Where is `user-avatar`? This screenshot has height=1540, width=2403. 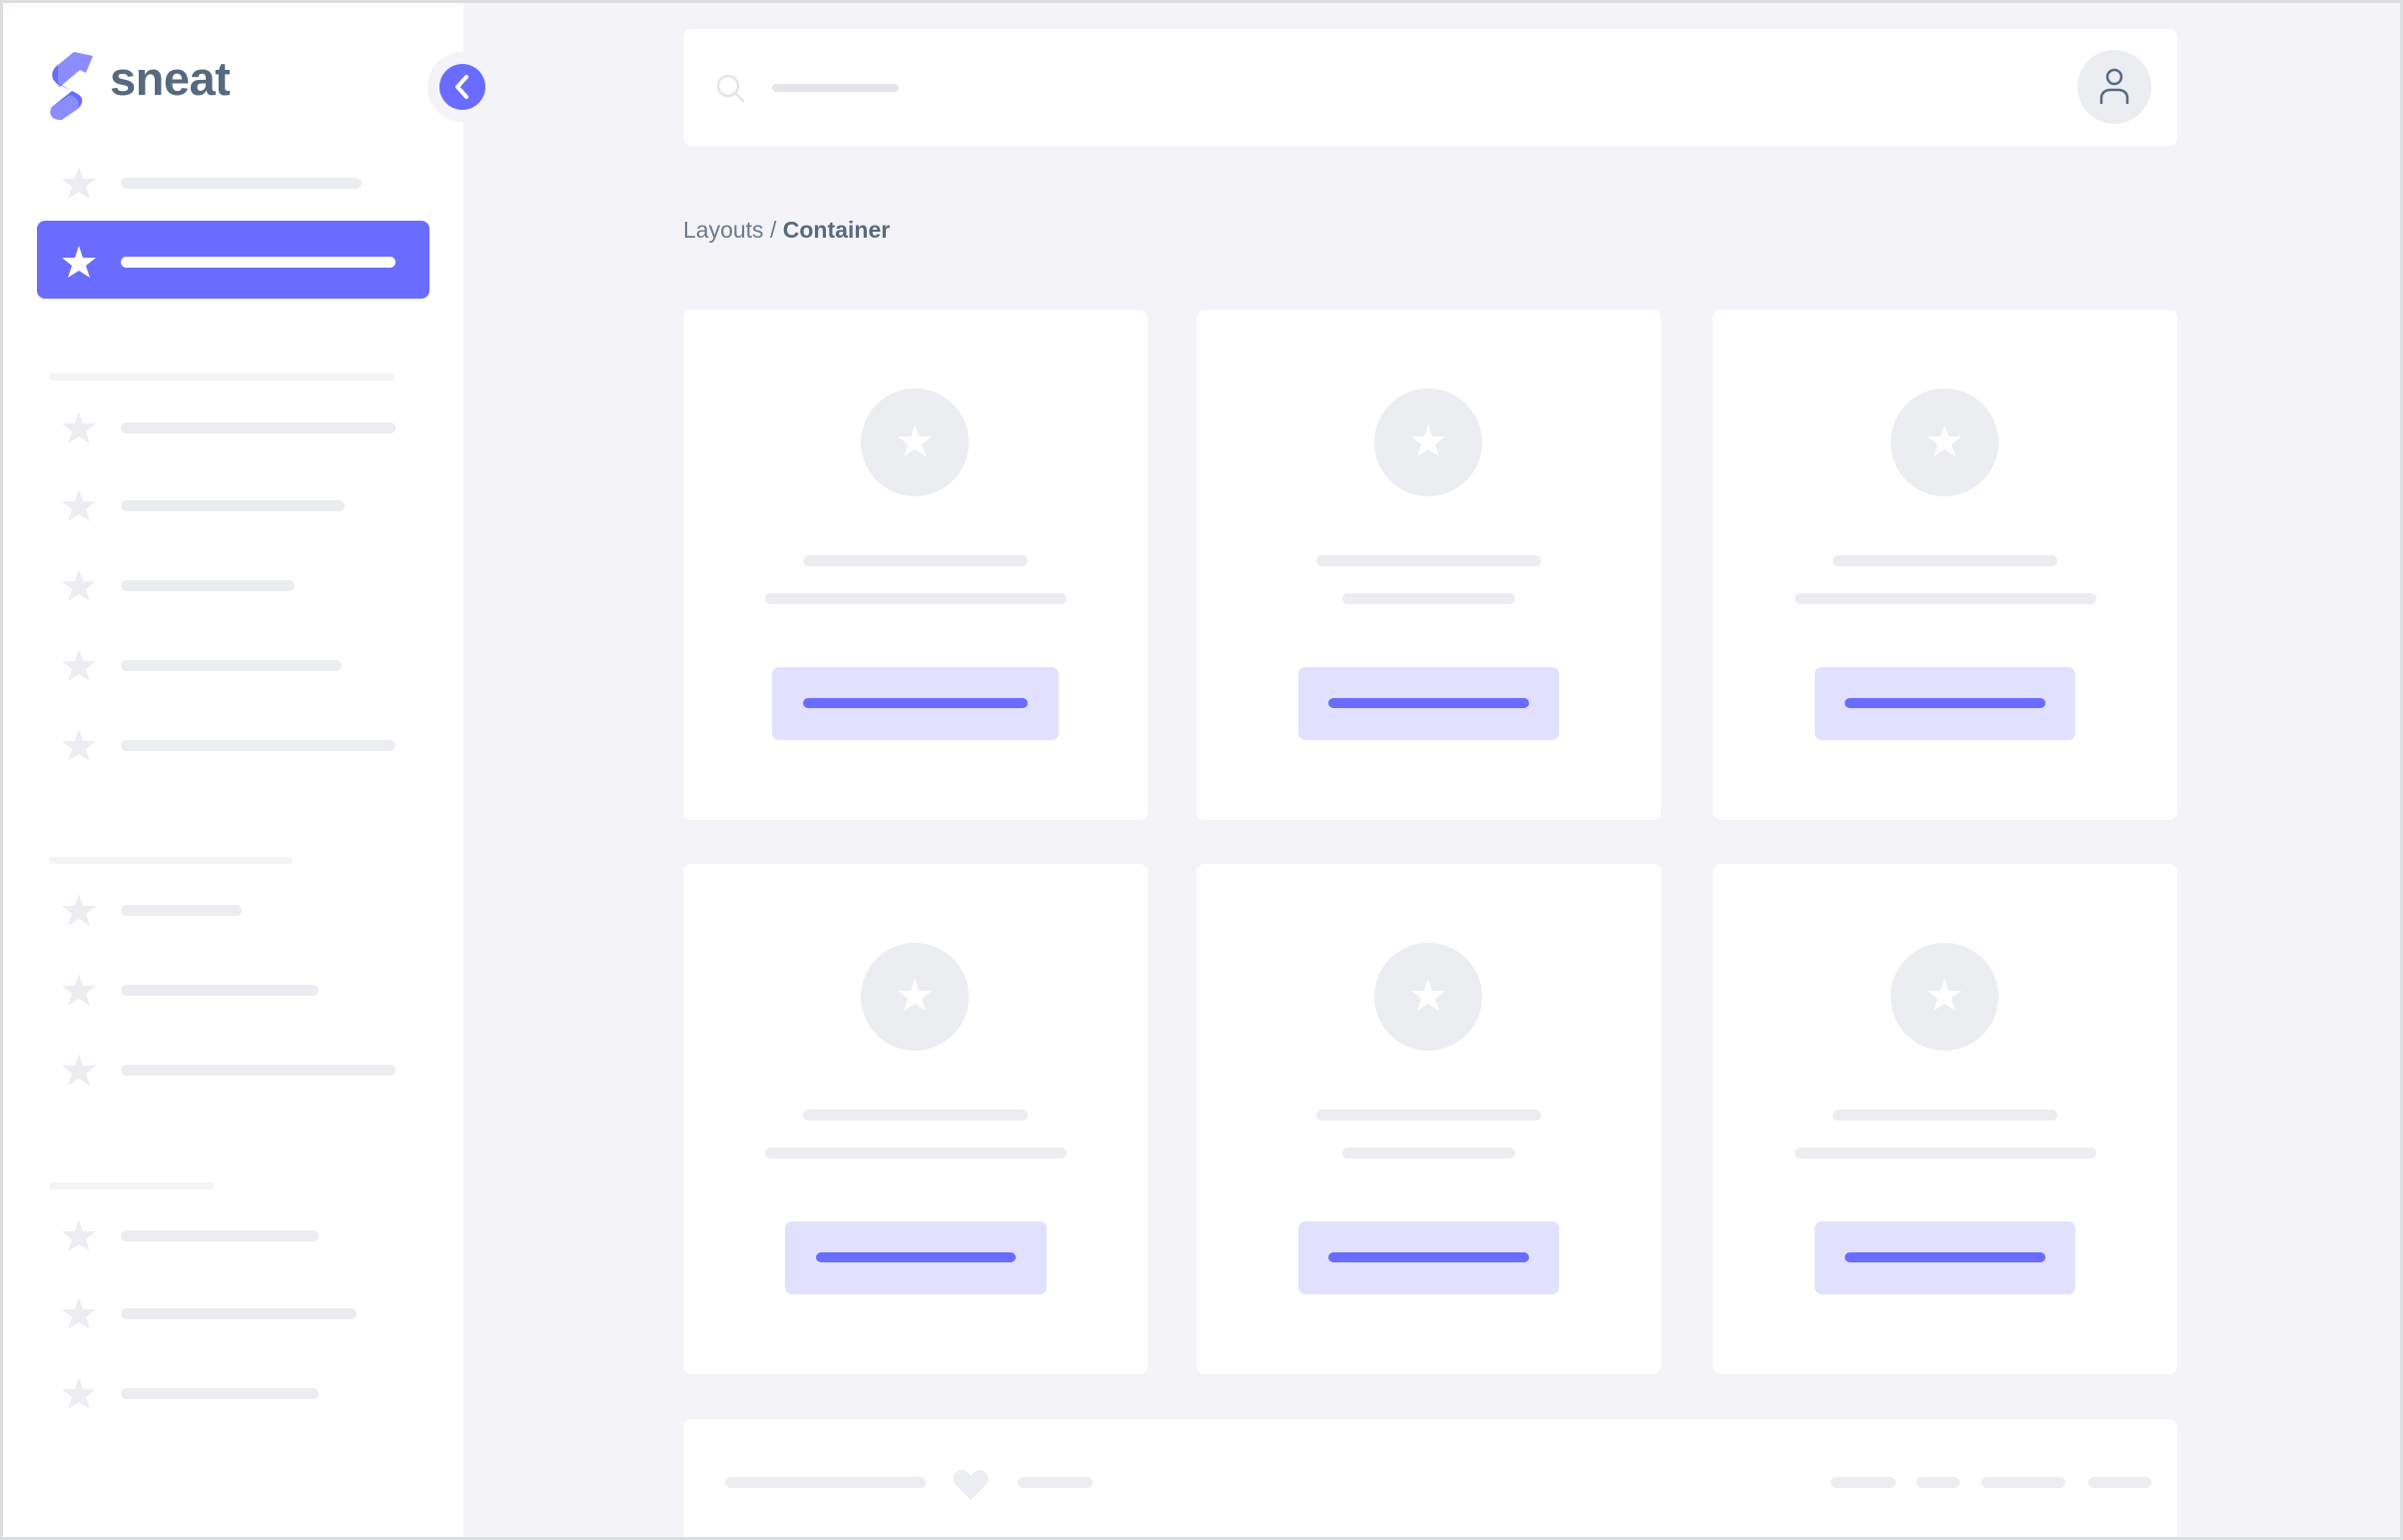
user-avatar is located at coordinates (2114, 87).